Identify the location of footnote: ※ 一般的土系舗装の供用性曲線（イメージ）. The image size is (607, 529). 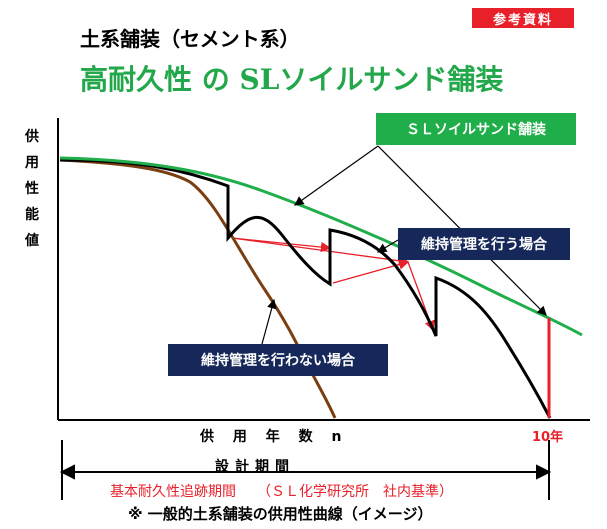
(280, 514).